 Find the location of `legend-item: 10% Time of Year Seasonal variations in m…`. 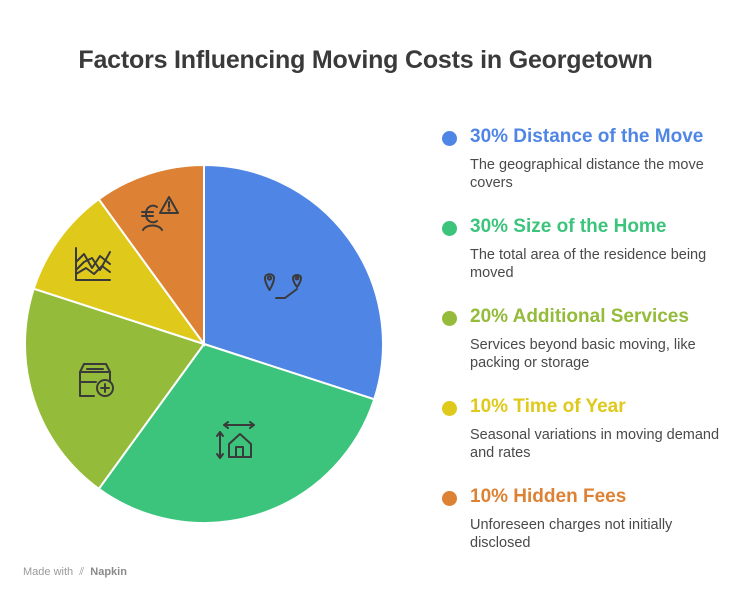

legend-item: 10% Time of Year Seasonal variations in m… is located at coordinates (584, 441).